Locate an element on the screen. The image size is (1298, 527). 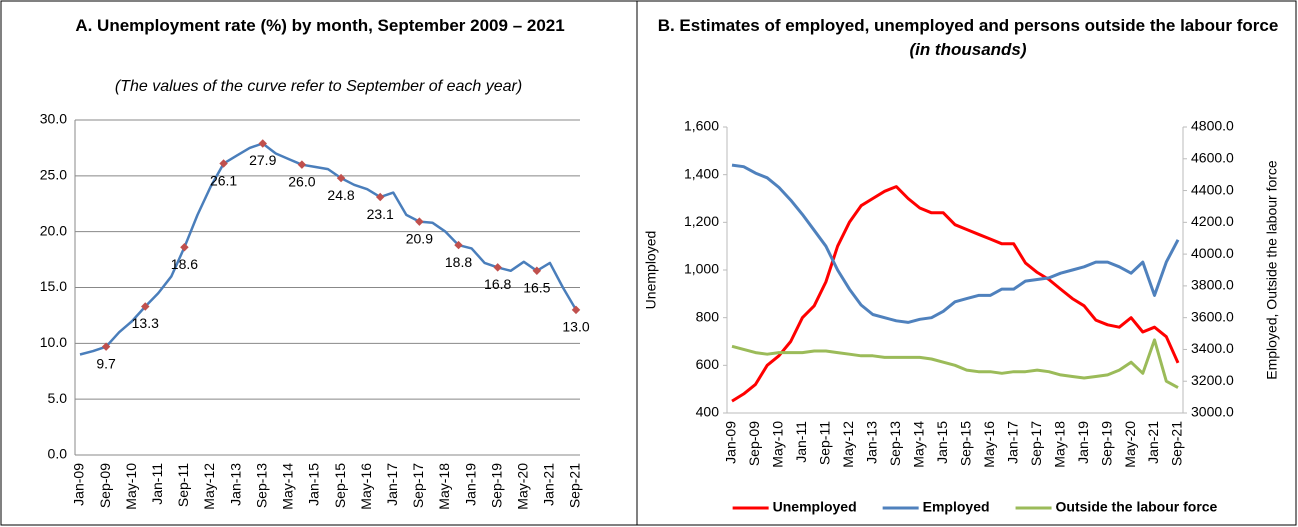
data-label: 23.1 is located at coordinates (380, 214).